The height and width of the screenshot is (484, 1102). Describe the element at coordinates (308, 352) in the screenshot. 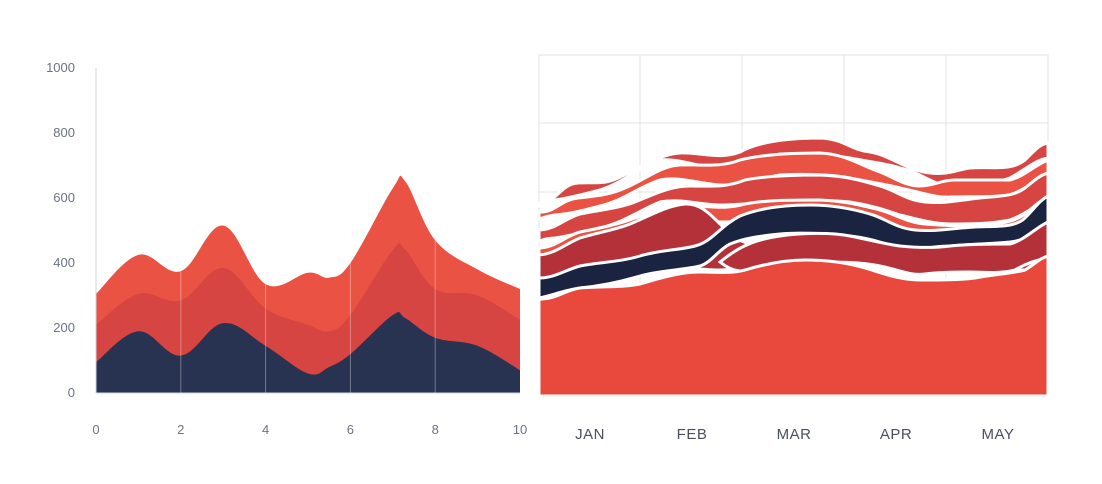

I see `left-area-bottom` at that location.